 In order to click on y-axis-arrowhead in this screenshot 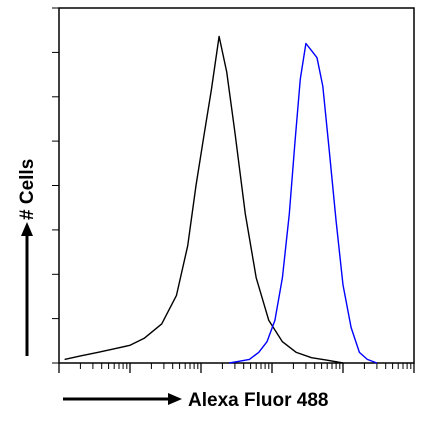, I will do `click(27, 229)`.